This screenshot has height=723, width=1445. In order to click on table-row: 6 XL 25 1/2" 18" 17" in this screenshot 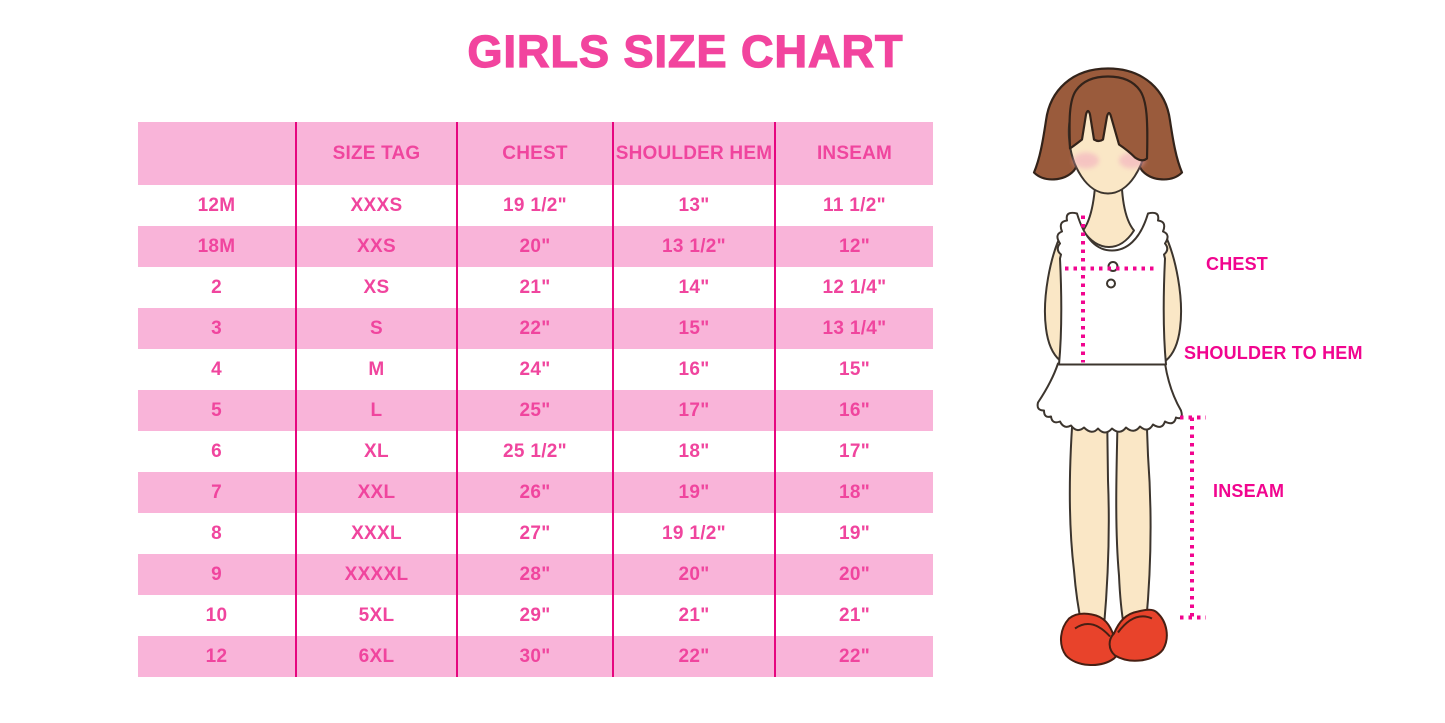, I will do `click(535, 451)`.